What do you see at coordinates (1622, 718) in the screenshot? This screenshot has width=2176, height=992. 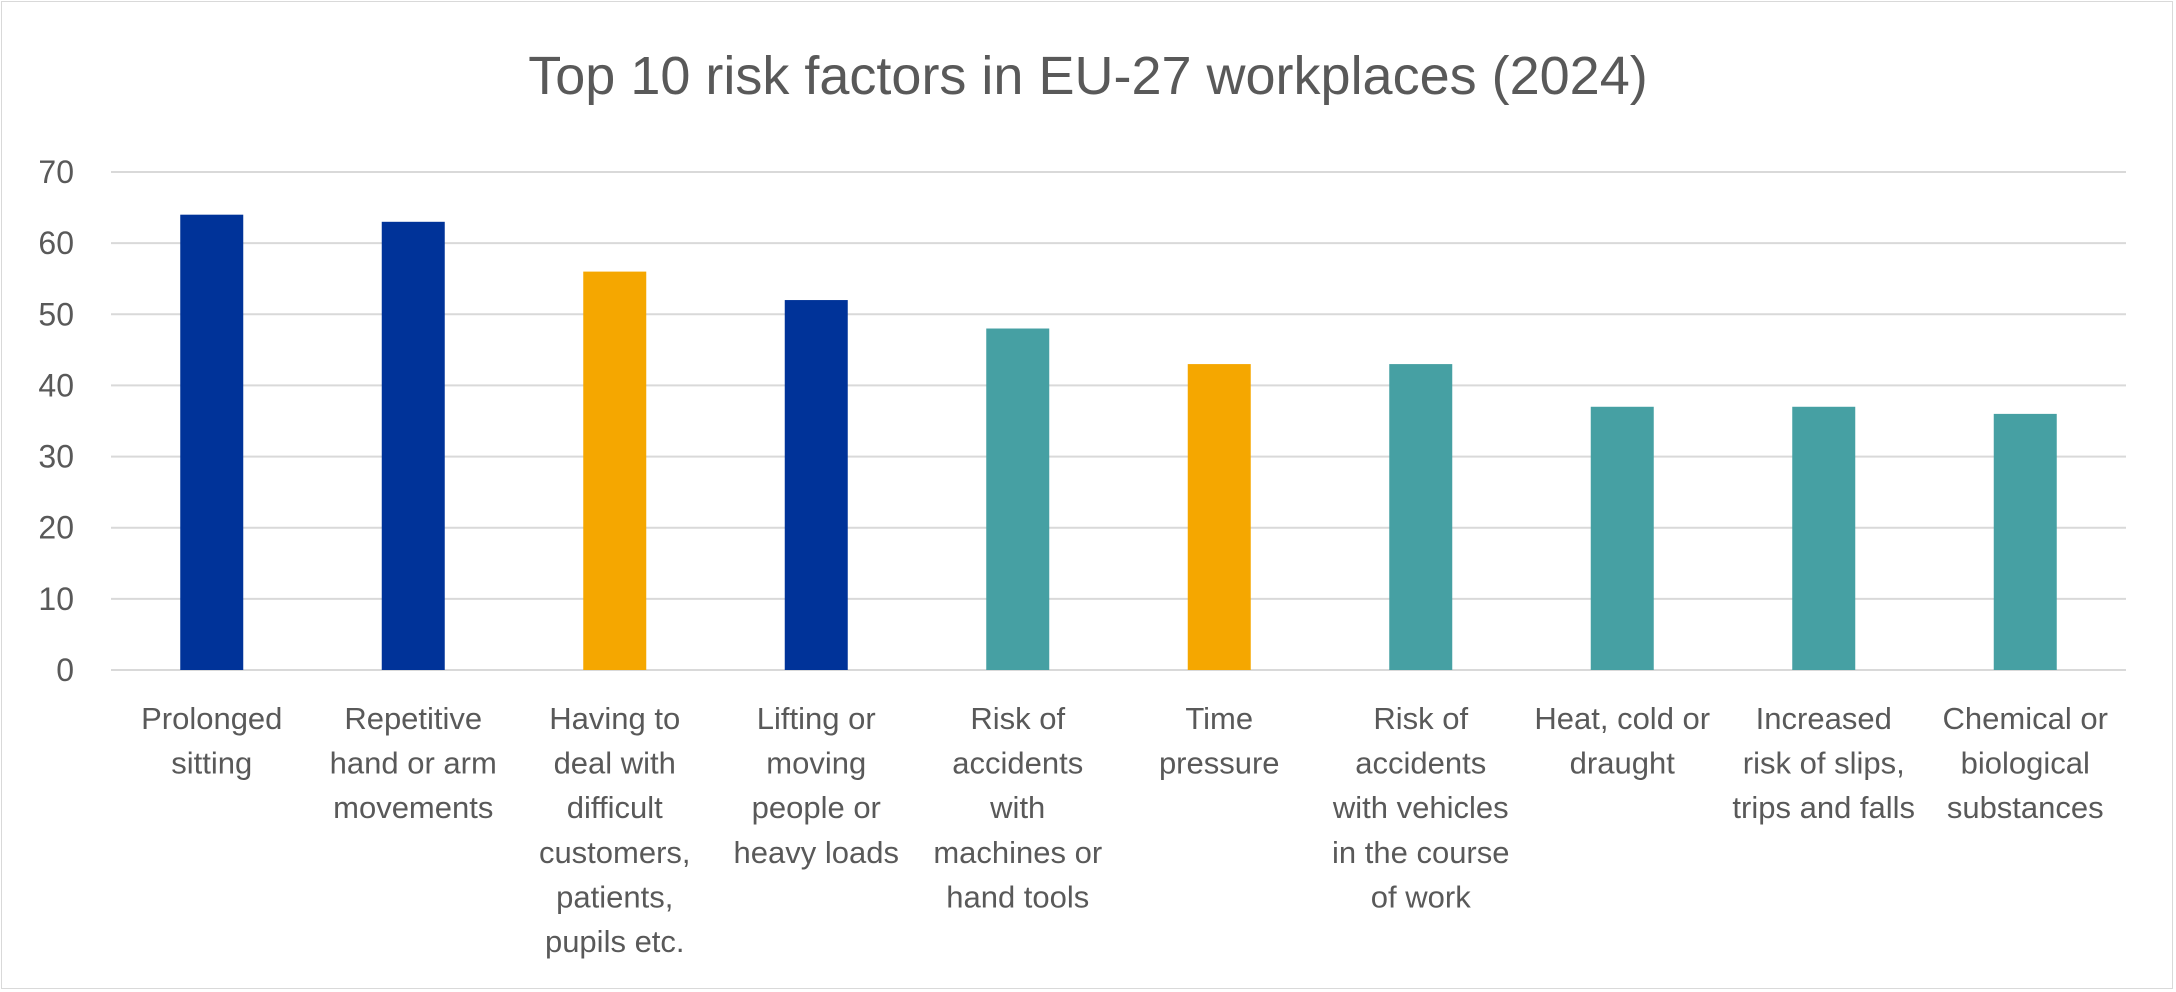 I see `x-tick-label-line: Heat, cold or` at bounding box center [1622, 718].